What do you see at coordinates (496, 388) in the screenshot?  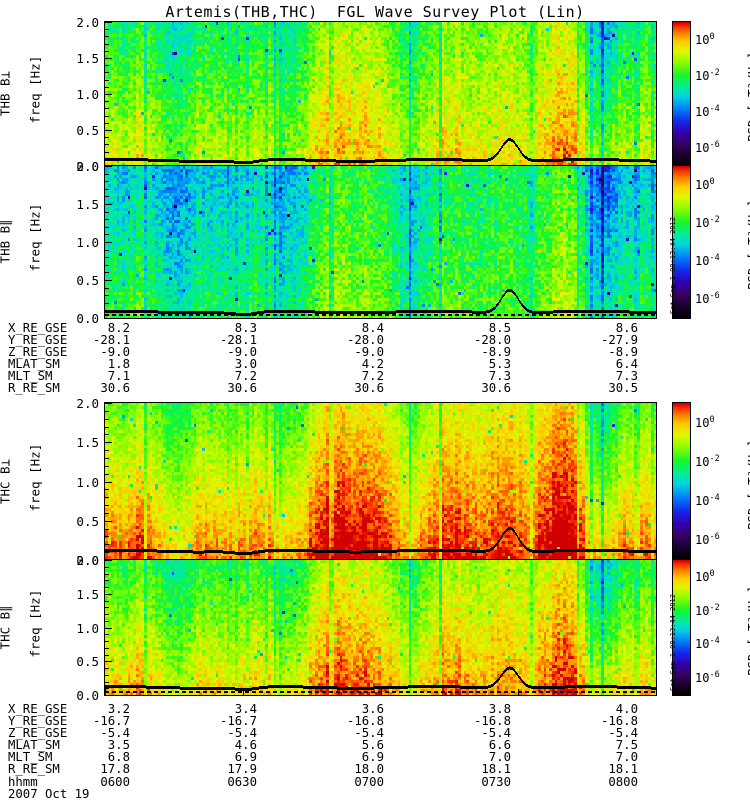 I see `orbit-value: 30.6` at bounding box center [496, 388].